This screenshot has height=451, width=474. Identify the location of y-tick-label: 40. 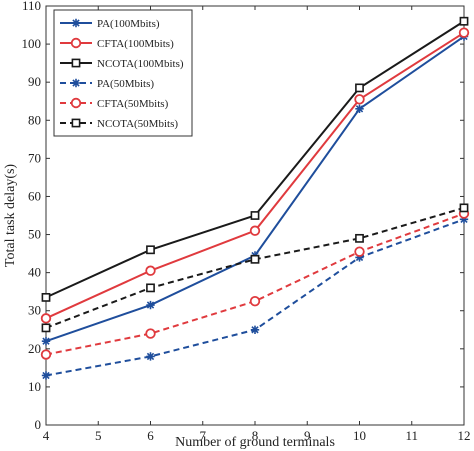
(34, 272).